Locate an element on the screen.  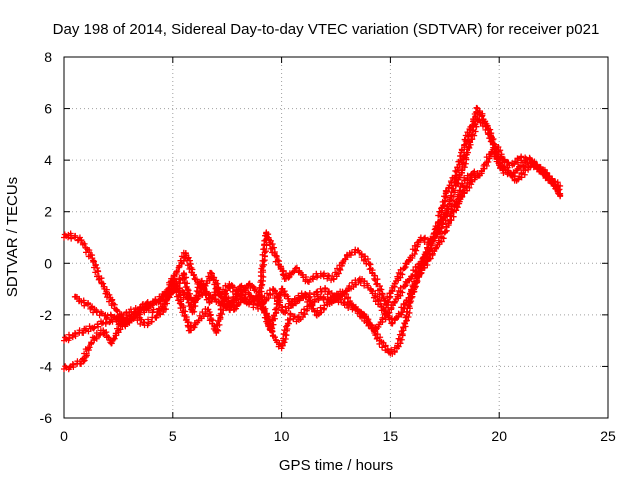
y-tick-label: -4 is located at coordinates (46, 366).